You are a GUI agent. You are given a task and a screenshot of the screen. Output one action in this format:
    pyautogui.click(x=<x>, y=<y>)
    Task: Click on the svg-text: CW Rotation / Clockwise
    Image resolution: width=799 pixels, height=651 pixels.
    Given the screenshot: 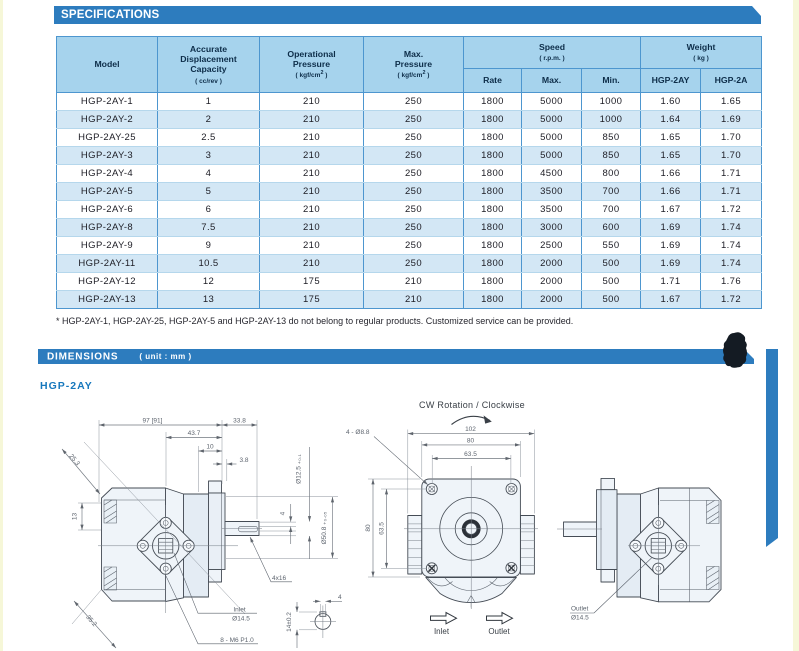 What is the action you would take?
    pyautogui.click(x=472, y=405)
    